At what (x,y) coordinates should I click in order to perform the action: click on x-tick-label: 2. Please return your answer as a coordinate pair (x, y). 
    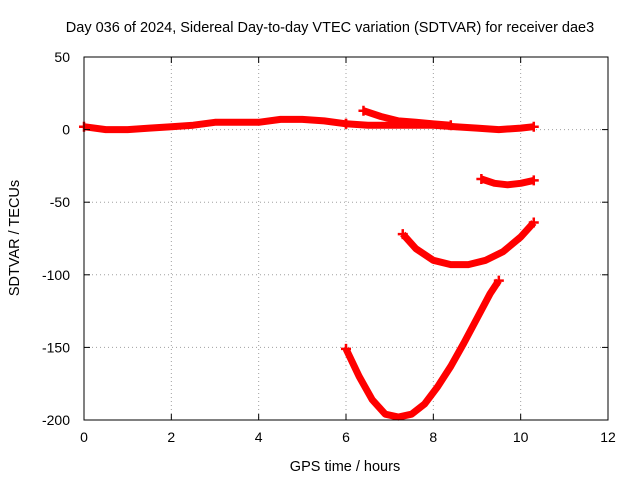
    Looking at the image, I should click on (171, 437).